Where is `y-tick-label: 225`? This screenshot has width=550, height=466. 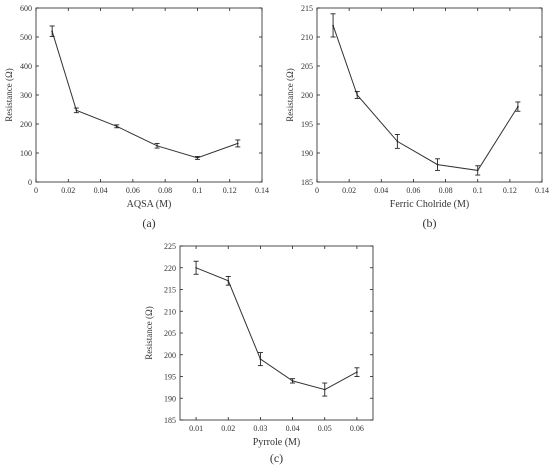 y-tick-label: 225 is located at coordinates (170, 246).